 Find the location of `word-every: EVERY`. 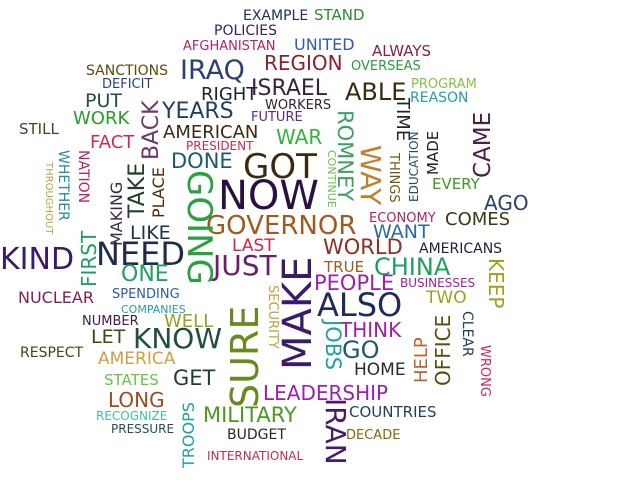

word-every: EVERY is located at coordinates (456, 184).